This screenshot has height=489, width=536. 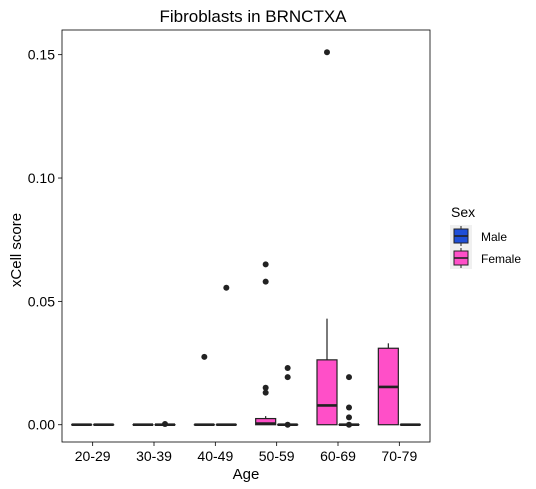 What do you see at coordinates (93, 456) in the screenshot?
I see `x-tick-label: 20-29` at bounding box center [93, 456].